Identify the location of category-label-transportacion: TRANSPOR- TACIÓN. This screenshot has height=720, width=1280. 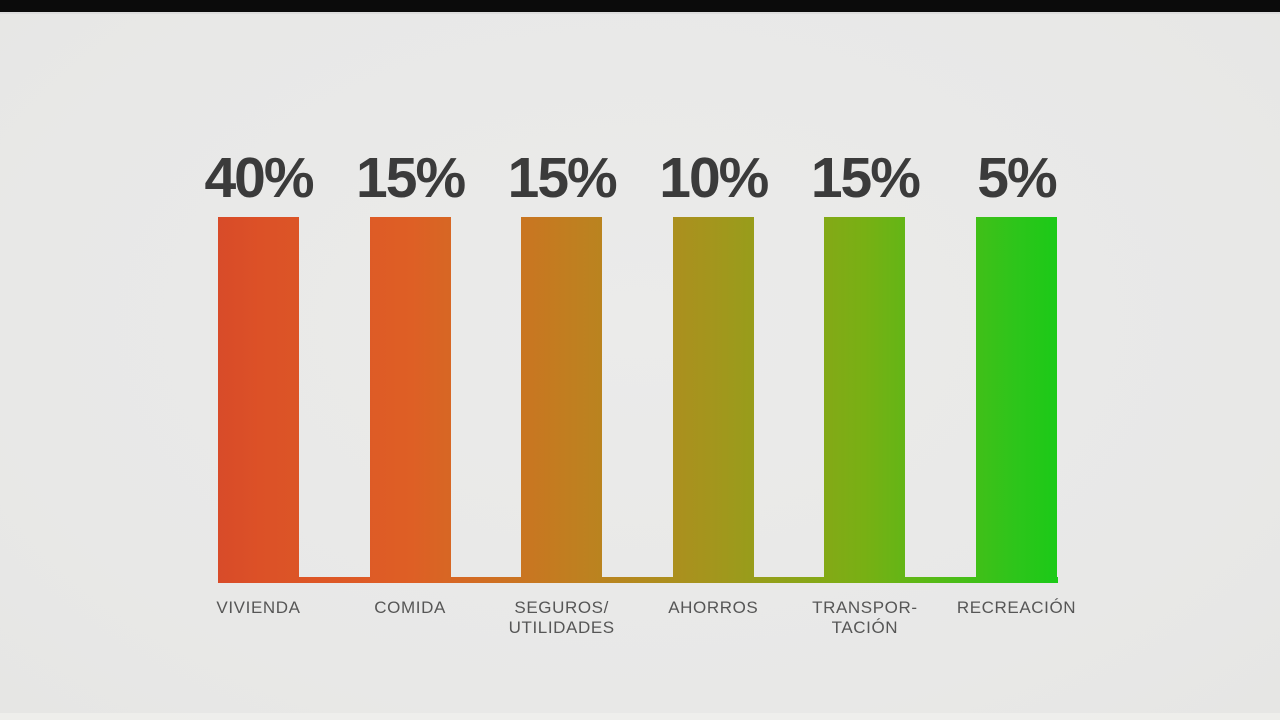
(864, 618).